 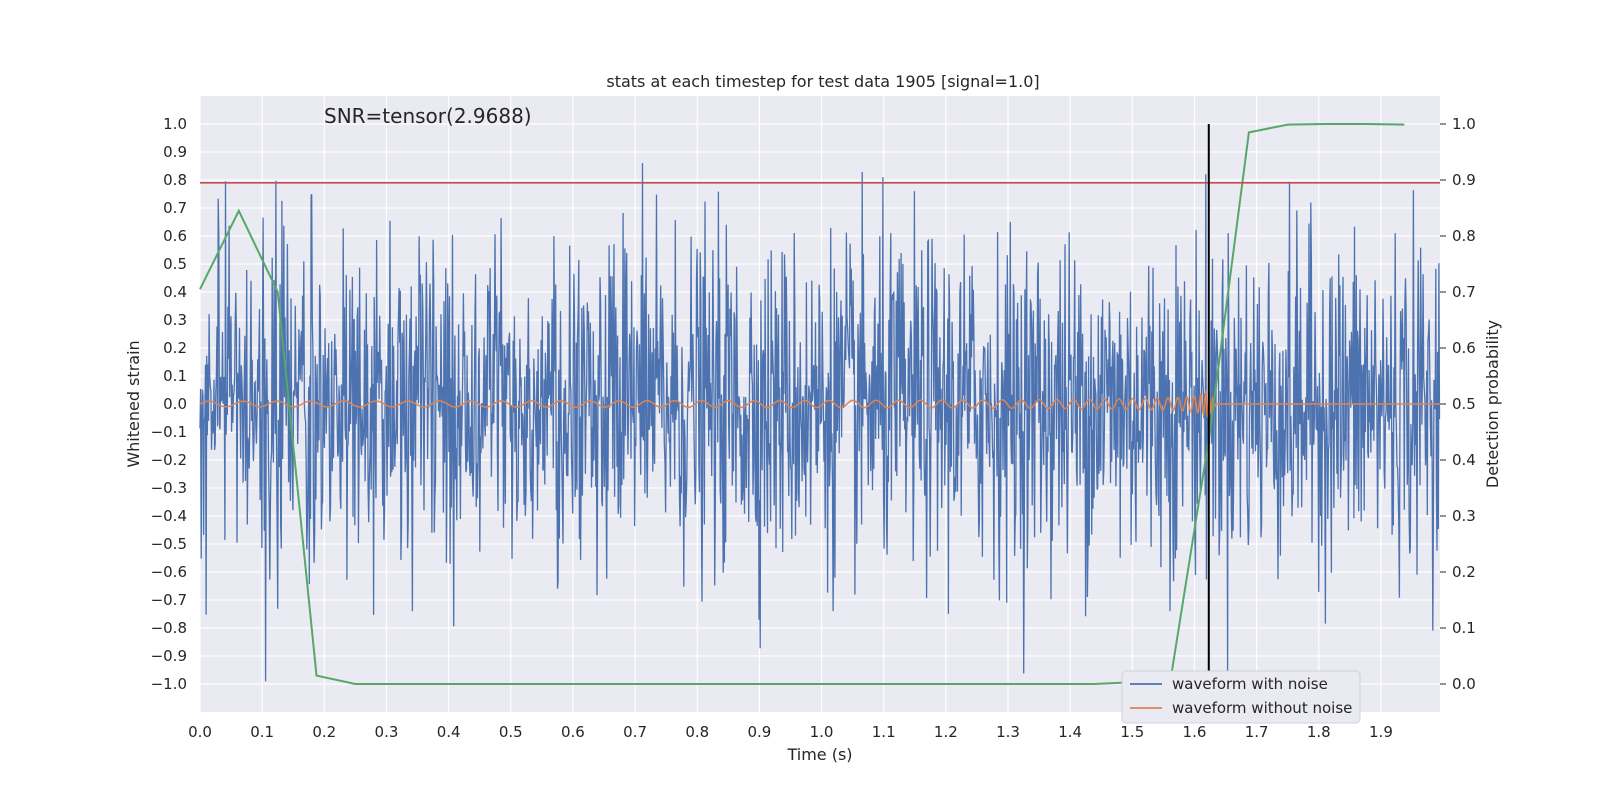 What do you see at coordinates (1464, 684) in the screenshot?
I see `y2-tick-label: 0.0` at bounding box center [1464, 684].